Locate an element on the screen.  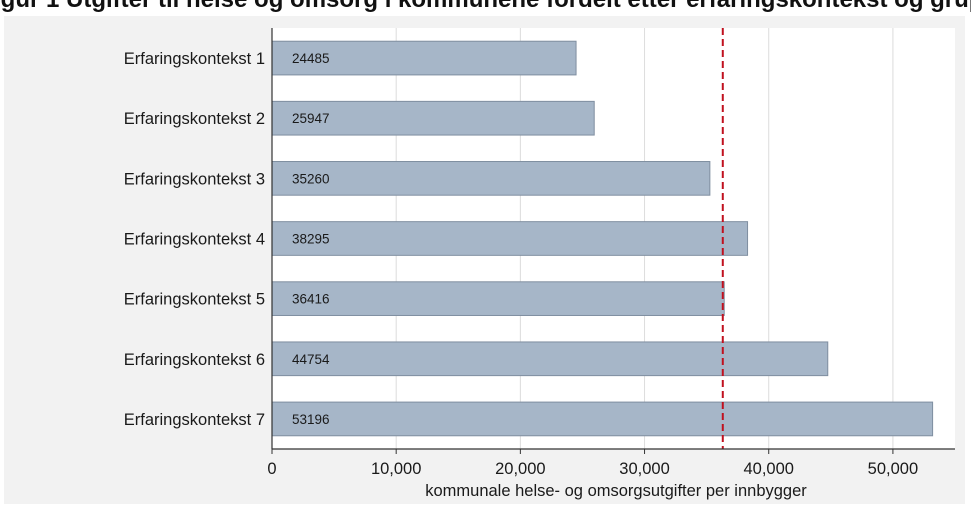
x-tick-label: 10,000 is located at coordinates (396, 469).